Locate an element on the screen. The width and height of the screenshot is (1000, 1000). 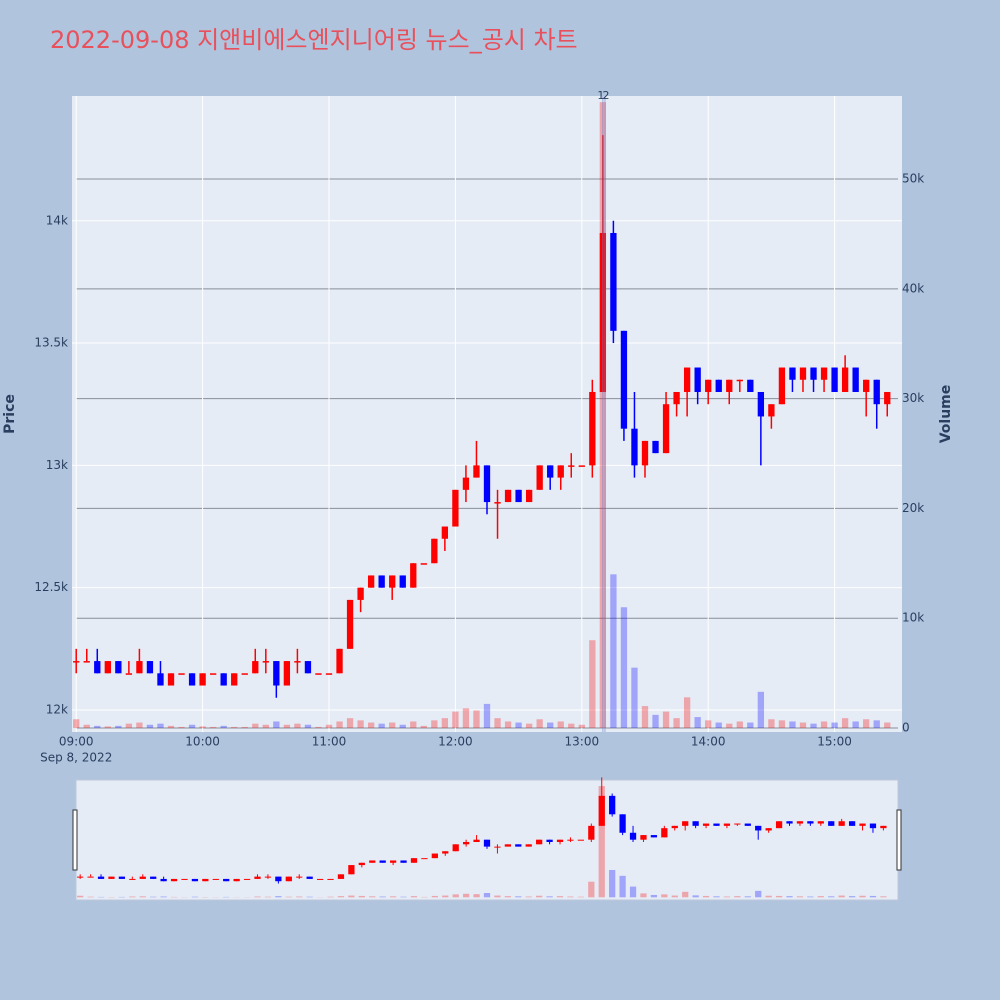
y-tick-label: 12k is located at coordinates (57, 709).